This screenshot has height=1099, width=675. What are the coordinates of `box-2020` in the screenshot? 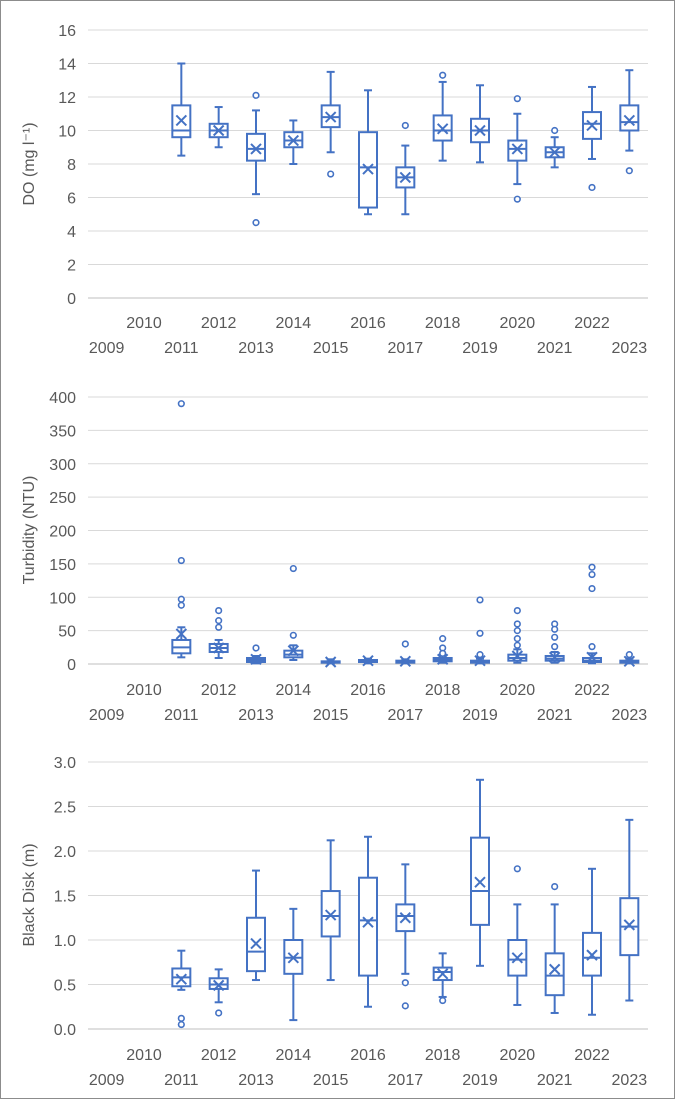 It's located at (517, 635).